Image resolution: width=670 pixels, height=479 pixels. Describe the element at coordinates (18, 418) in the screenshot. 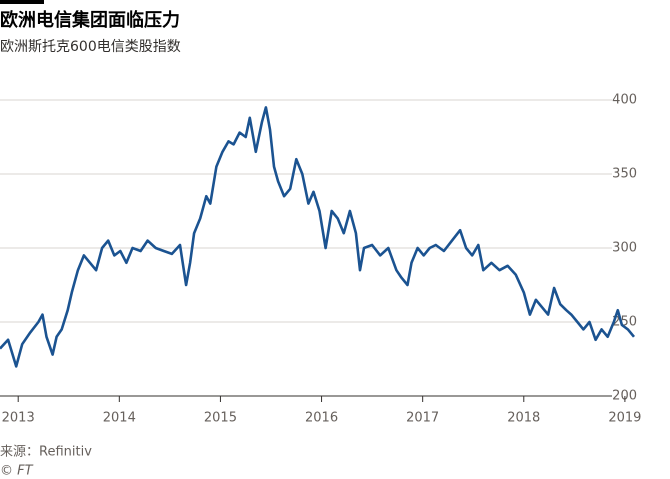

I see `x-tick-label: 2013` at that location.